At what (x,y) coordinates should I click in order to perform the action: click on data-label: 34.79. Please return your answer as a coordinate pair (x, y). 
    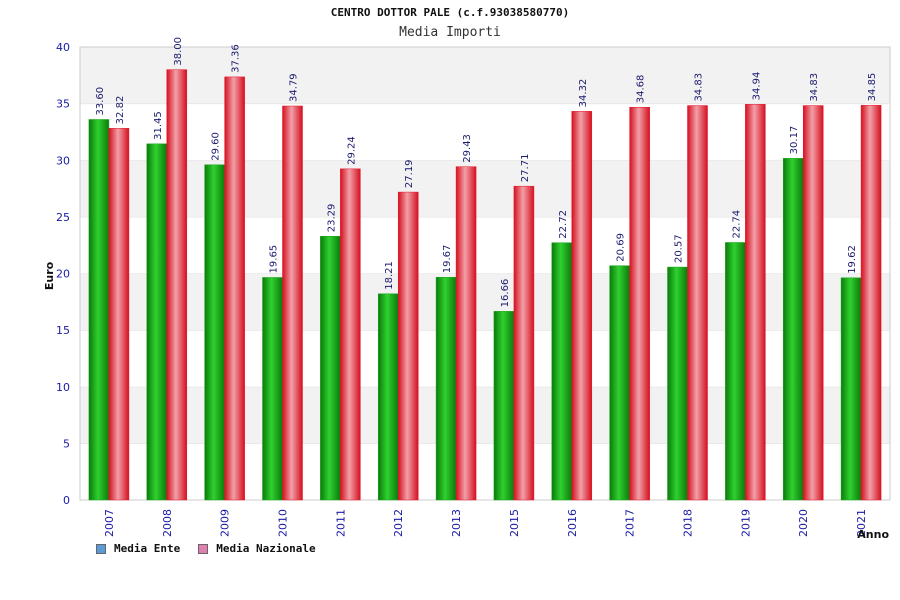
    Looking at the image, I should click on (294, 87).